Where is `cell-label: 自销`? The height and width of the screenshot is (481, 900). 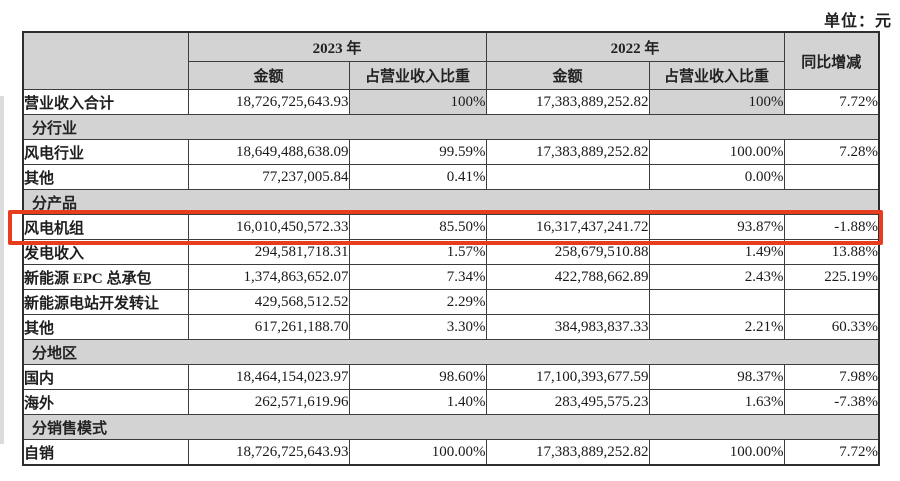 cell-label: 自销 is located at coordinates (105, 452).